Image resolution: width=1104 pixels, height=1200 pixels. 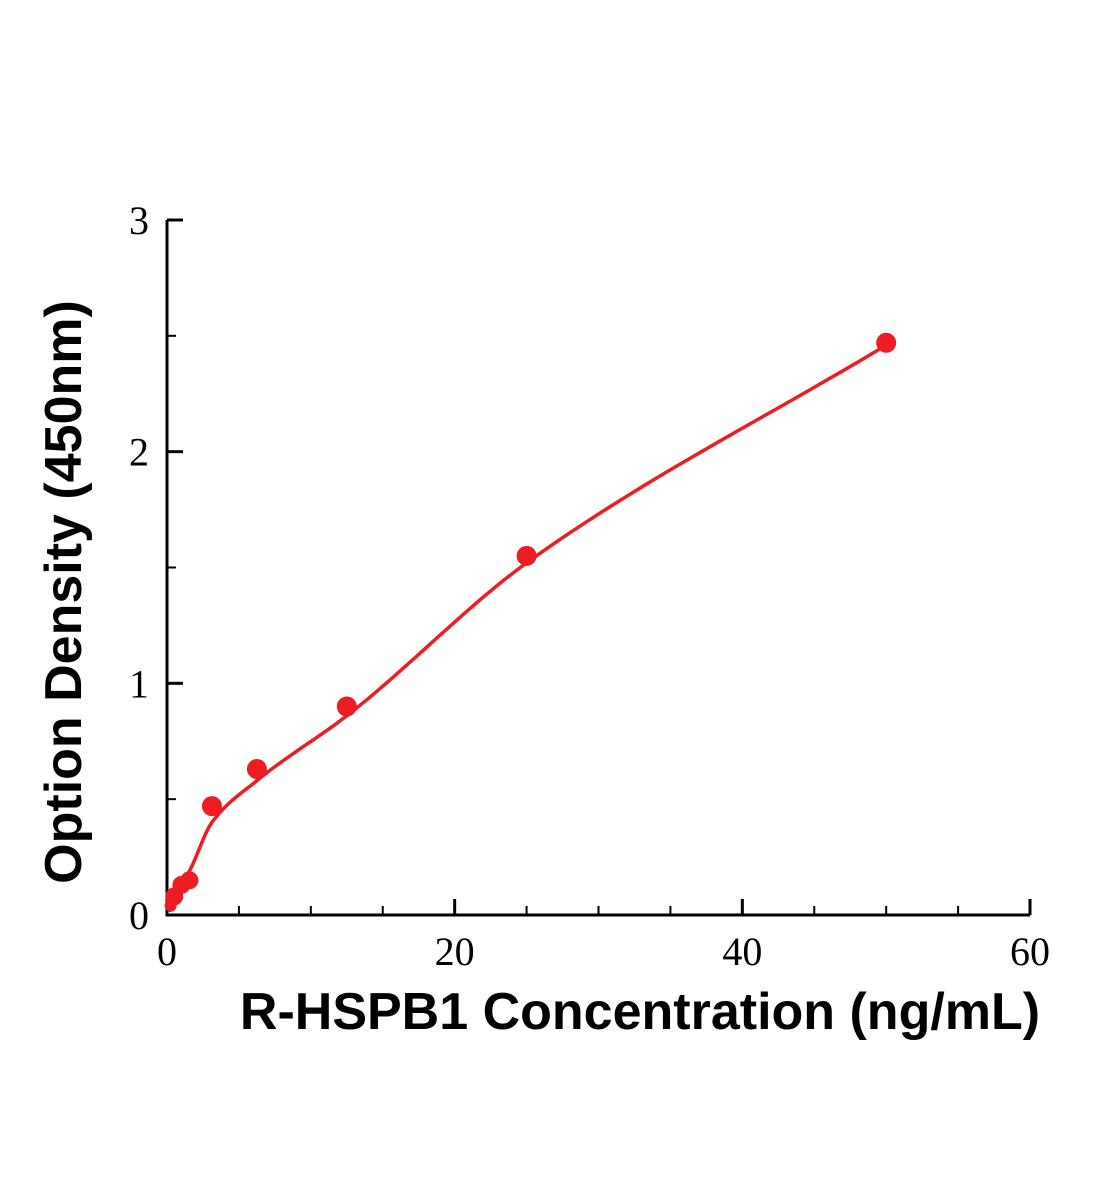 I want to click on x-tick-label: 40, so click(x=742, y=951).